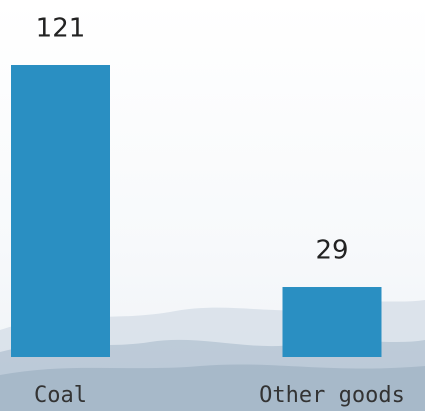 This screenshot has width=425, height=411. I want to click on value-label: 29, so click(331, 251).